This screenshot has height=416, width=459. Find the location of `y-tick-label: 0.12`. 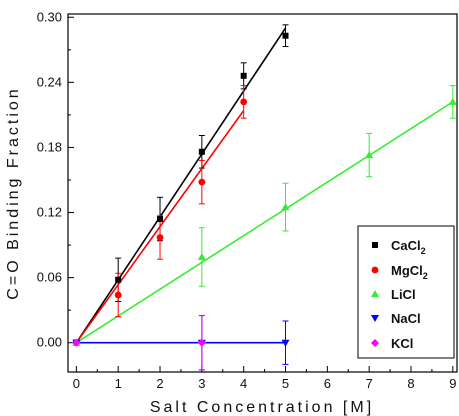

y-tick-label: 0.12 is located at coordinates (49, 212).